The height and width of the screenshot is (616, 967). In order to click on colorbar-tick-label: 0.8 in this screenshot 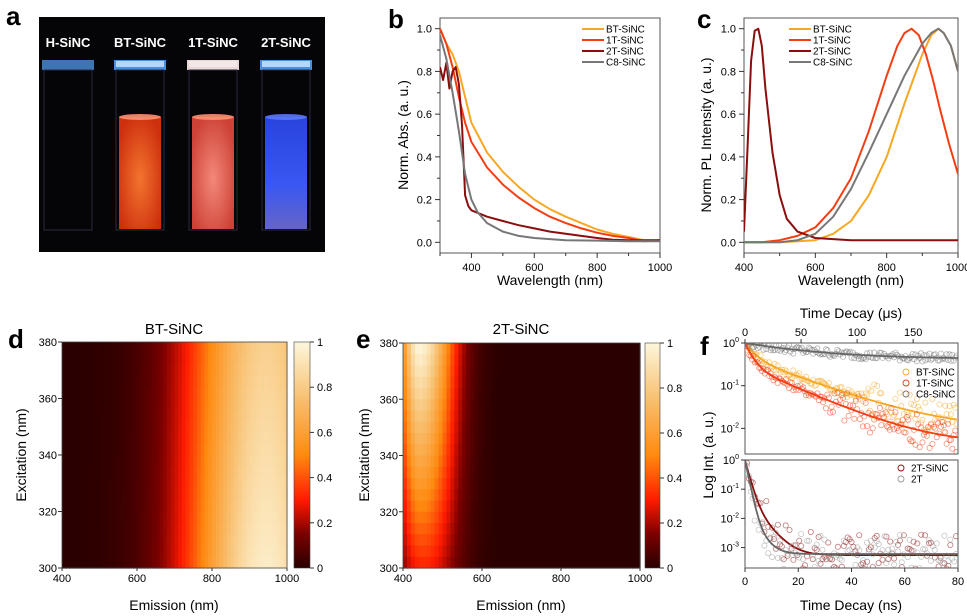, I will do `click(674, 389)`.